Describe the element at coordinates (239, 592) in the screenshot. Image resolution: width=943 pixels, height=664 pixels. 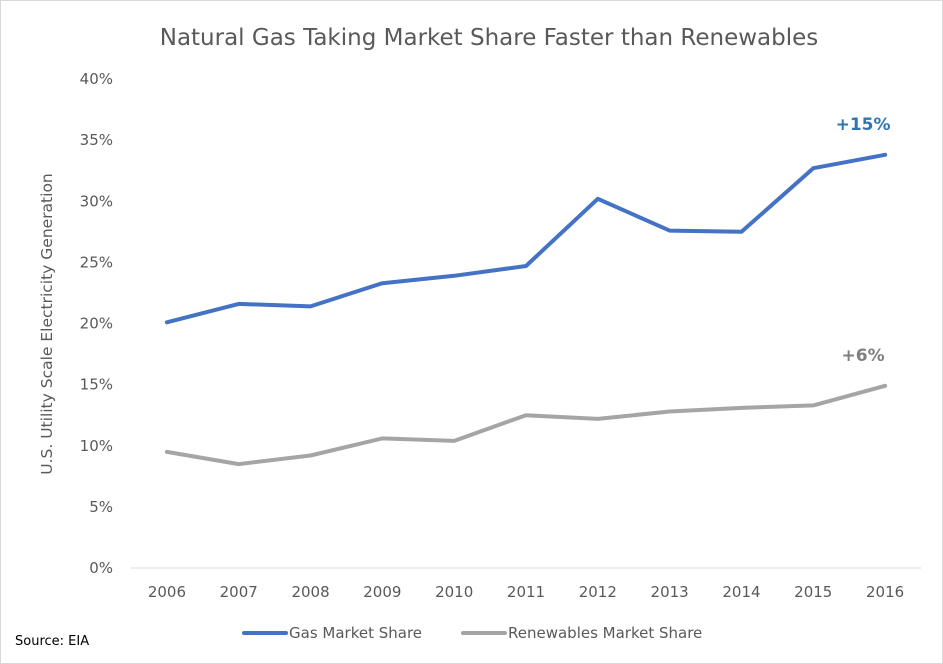
I see `x-tick-label: 2007` at that location.